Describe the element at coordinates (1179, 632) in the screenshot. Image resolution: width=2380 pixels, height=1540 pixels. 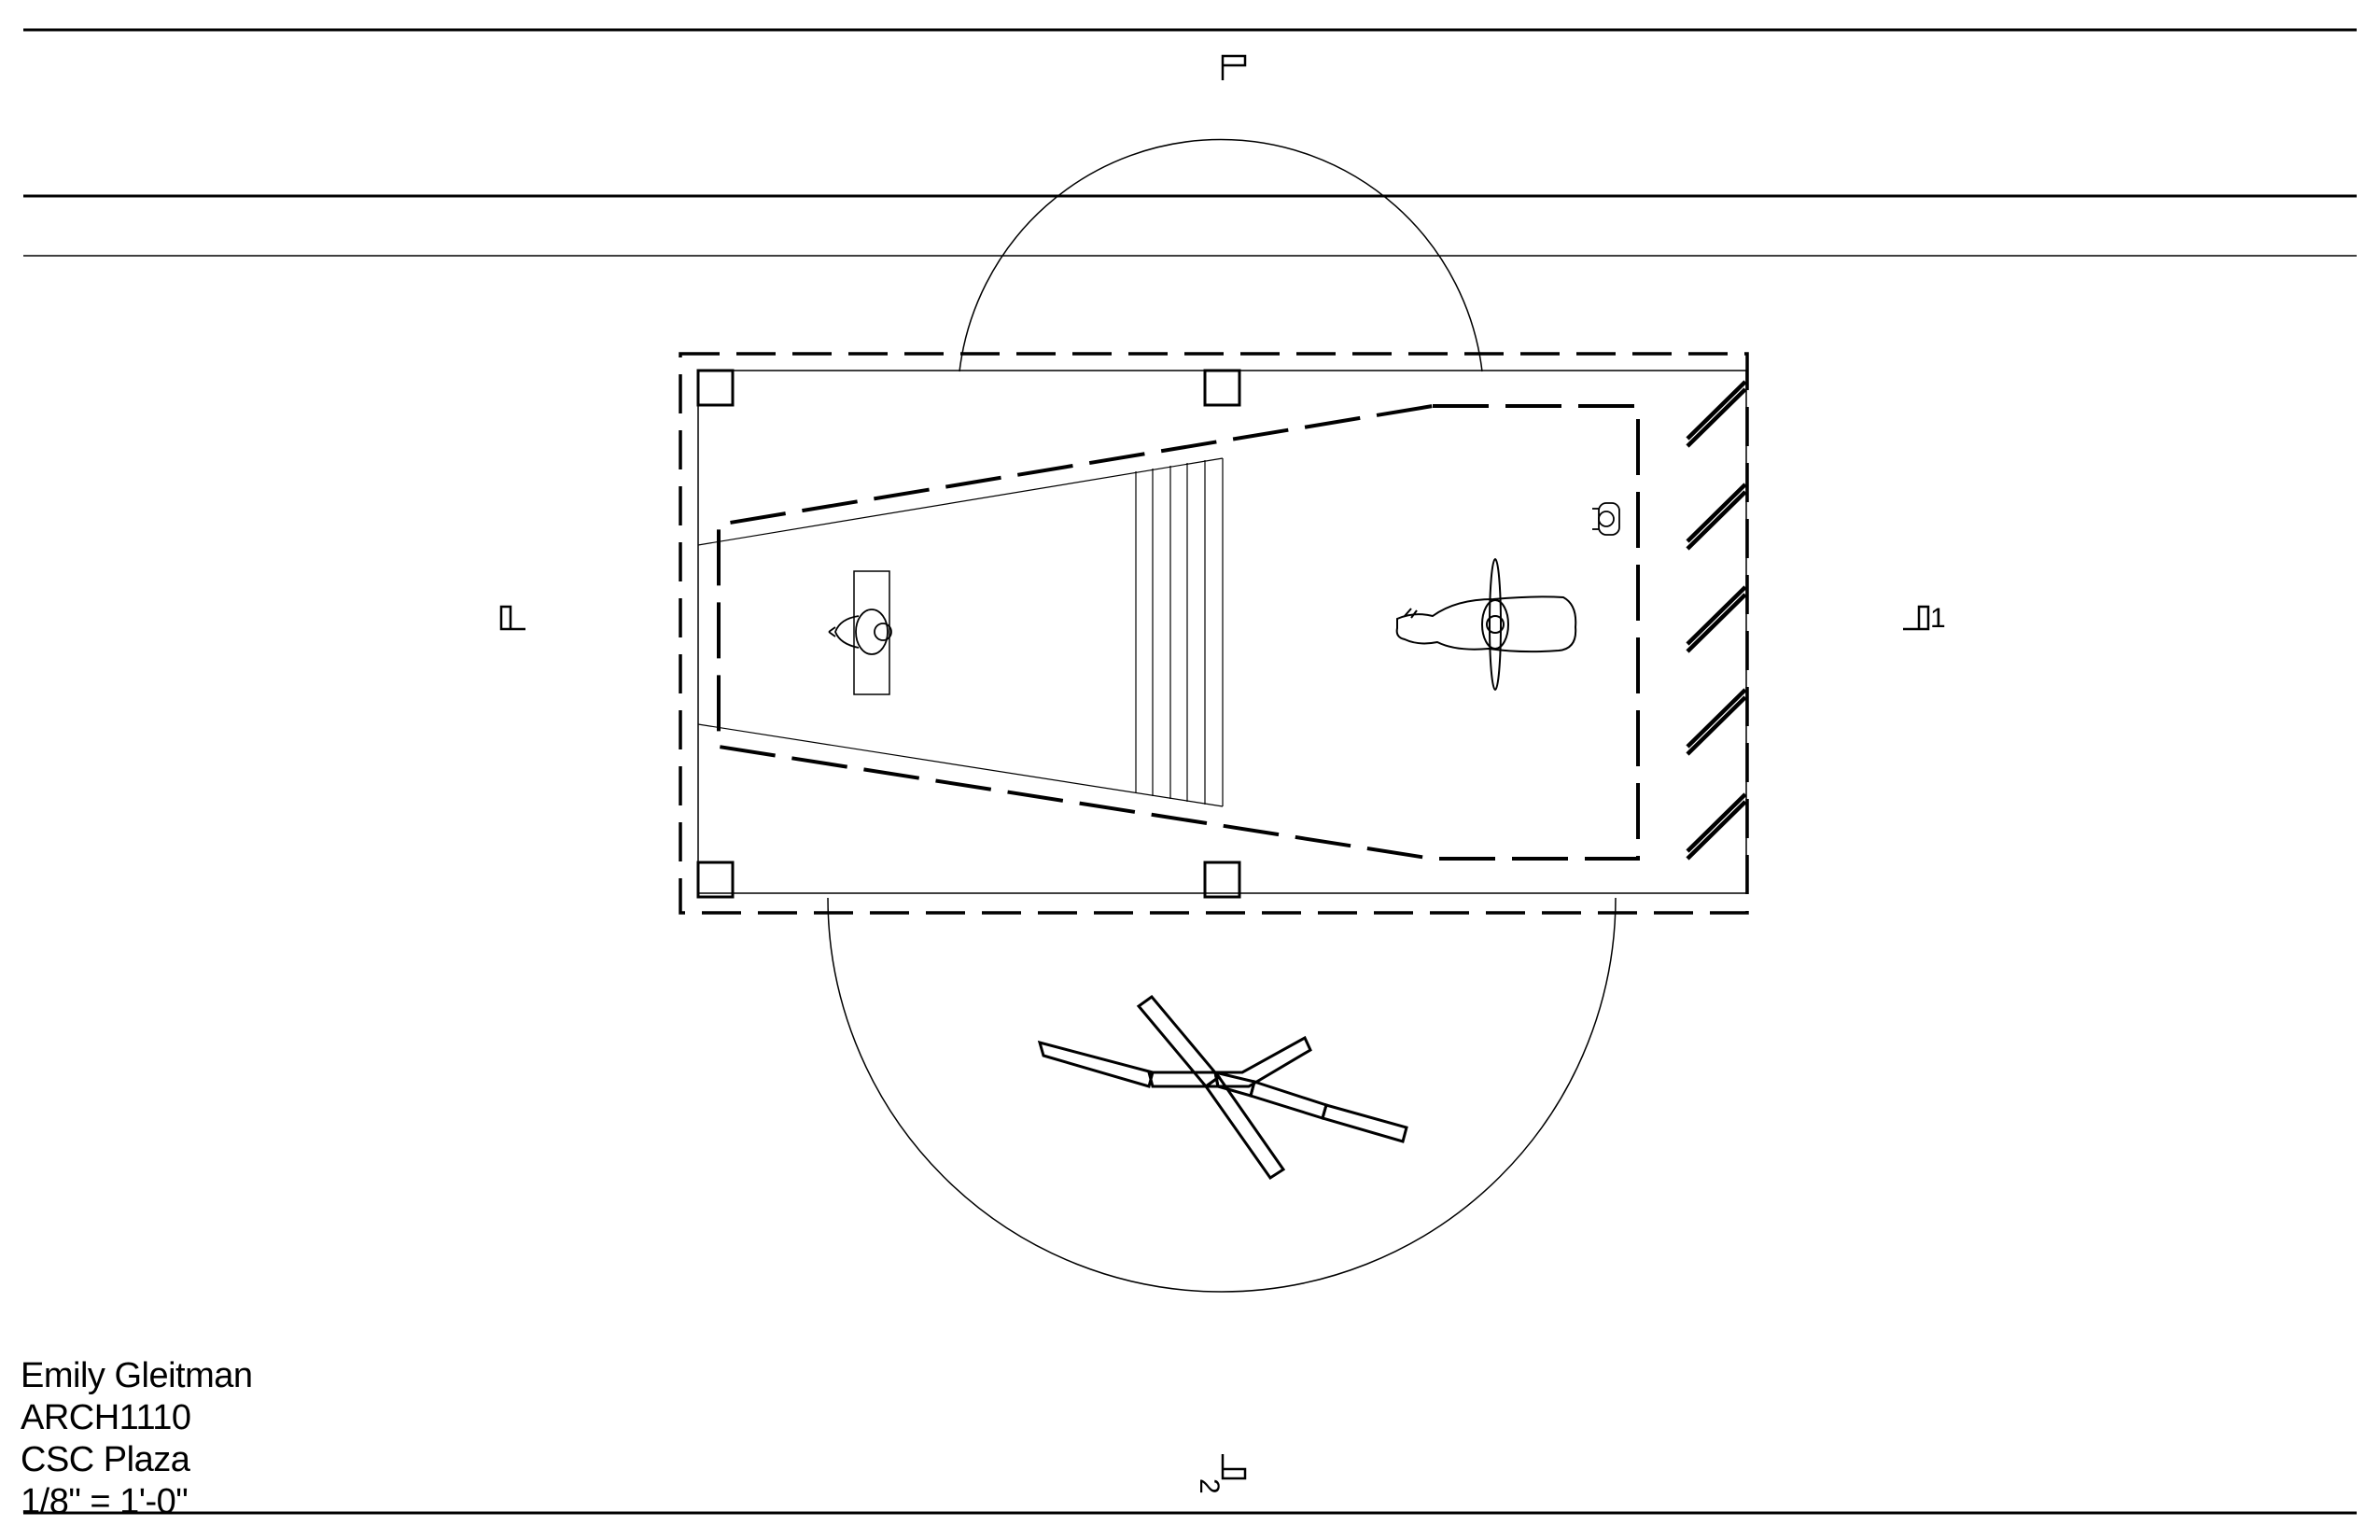
I see `stair-treads` at that location.